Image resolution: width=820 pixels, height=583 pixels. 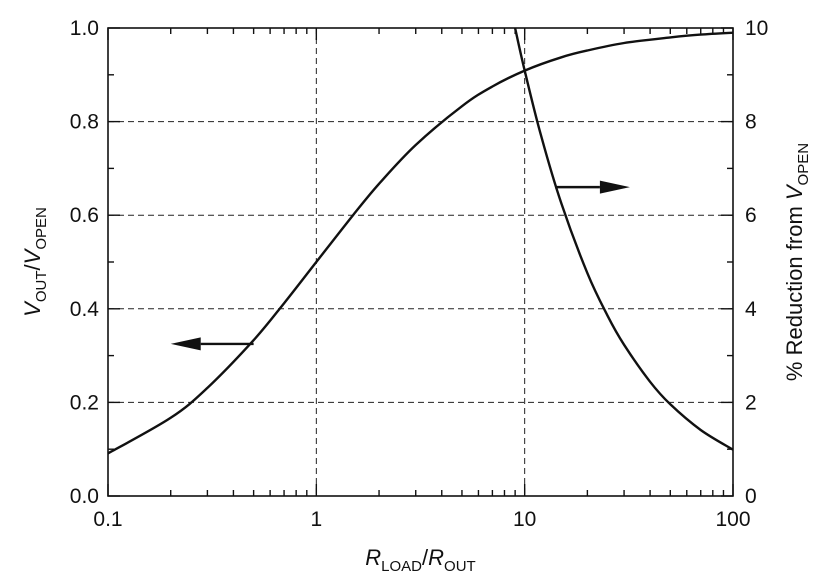 What do you see at coordinates (751, 496) in the screenshot?
I see `y-right-tick-label: 0` at bounding box center [751, 496].